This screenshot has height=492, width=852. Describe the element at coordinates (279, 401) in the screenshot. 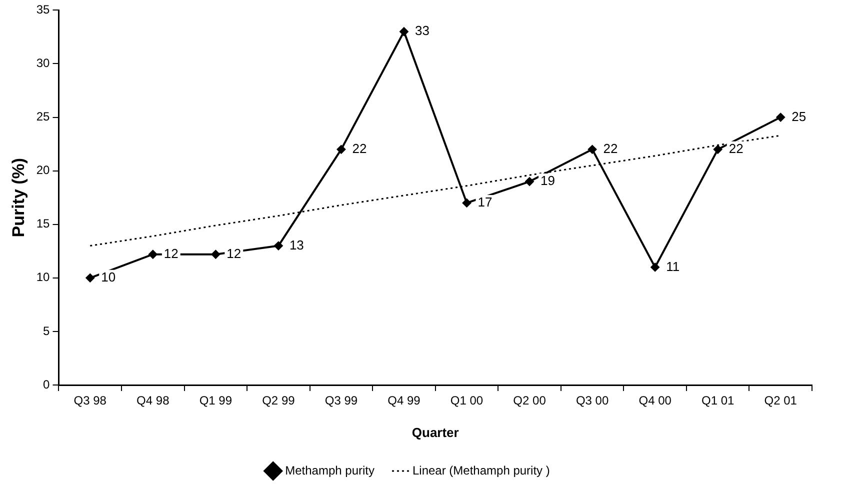

I see `x-tick-label: Q2 99` at that location.